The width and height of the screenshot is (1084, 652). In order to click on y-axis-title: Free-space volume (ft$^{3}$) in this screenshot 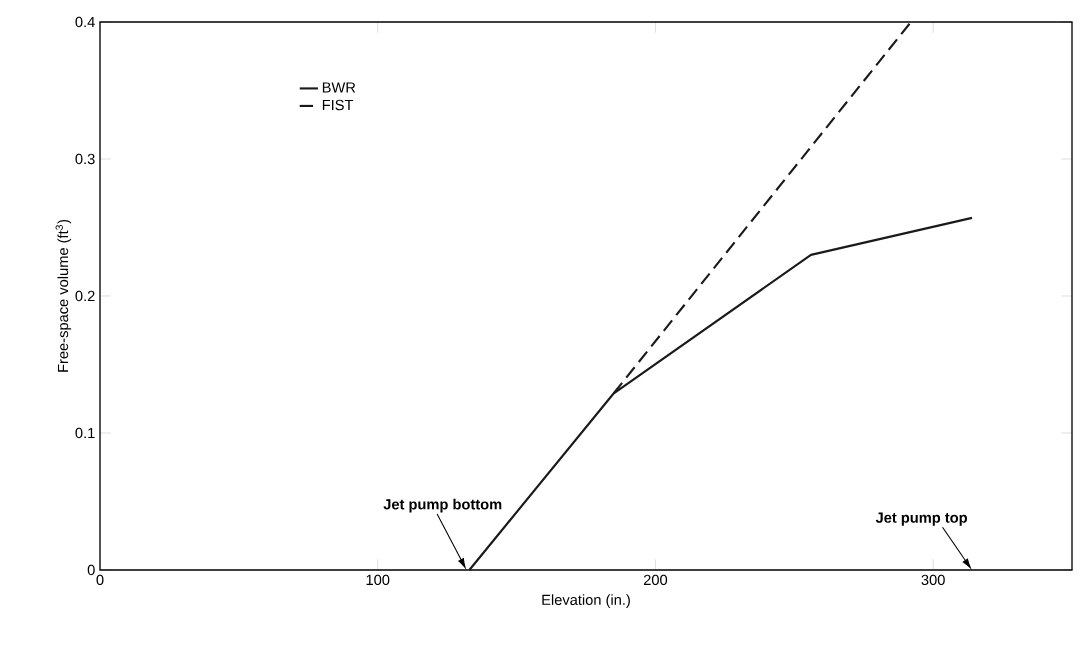, I will do `click(63, 295)`.